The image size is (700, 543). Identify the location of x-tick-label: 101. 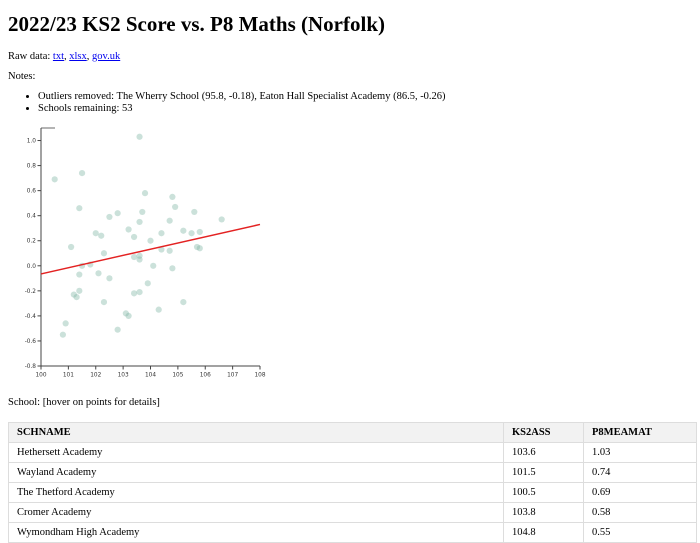
(68, 376).